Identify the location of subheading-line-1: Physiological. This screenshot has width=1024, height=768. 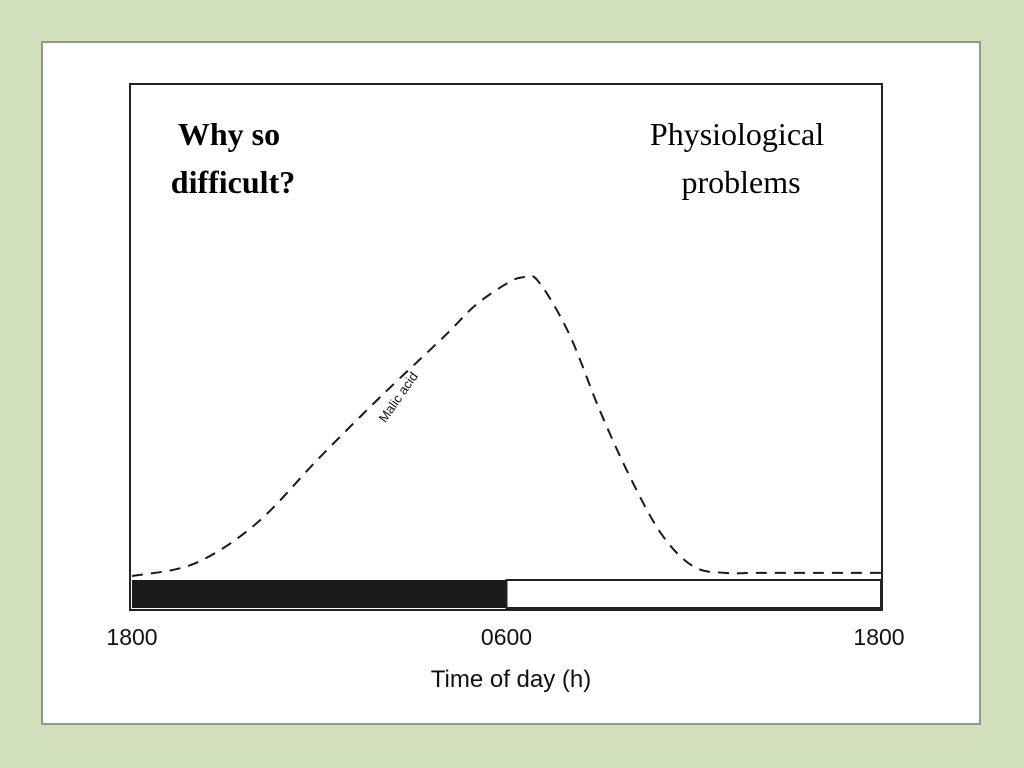
(737, 134).